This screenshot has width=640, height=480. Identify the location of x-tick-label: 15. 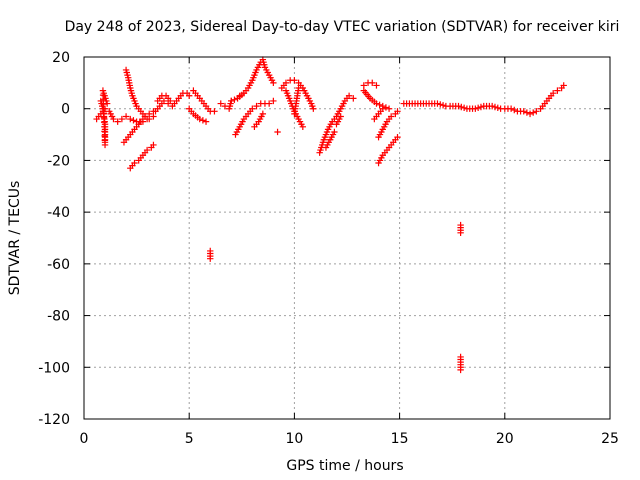
(400, 439).